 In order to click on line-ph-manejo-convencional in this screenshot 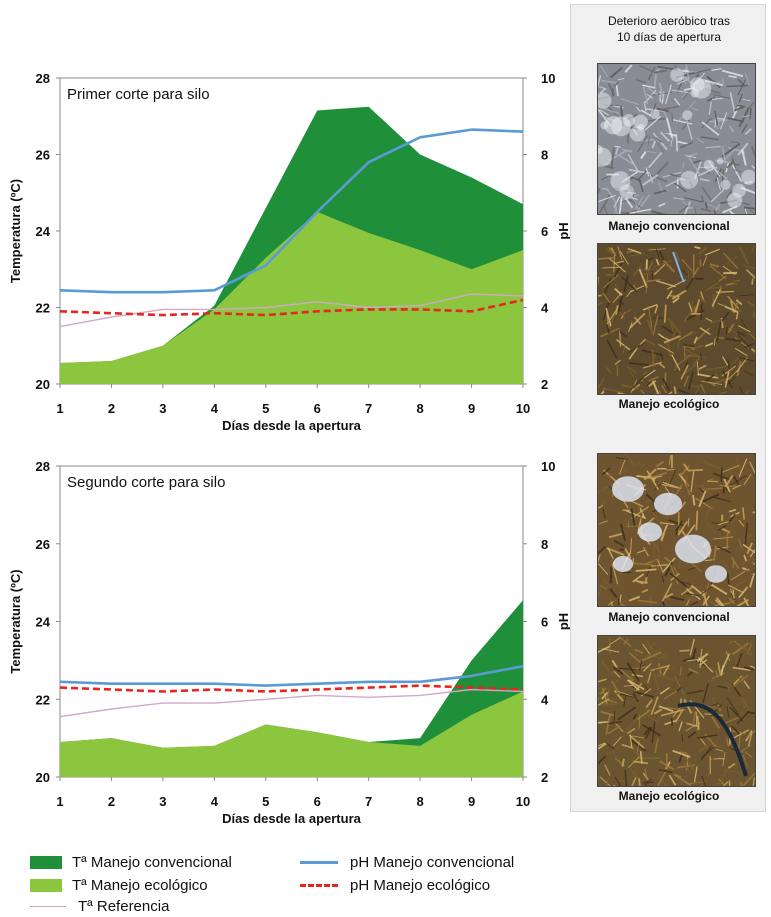, I will do `click(291, 211)`.